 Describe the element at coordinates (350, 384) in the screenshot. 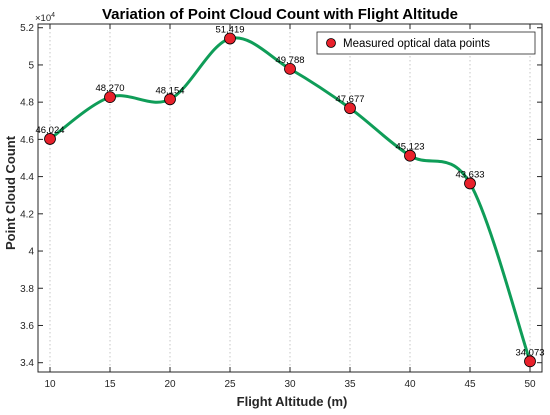

I see `x-tick-label-5: 35` at that location.